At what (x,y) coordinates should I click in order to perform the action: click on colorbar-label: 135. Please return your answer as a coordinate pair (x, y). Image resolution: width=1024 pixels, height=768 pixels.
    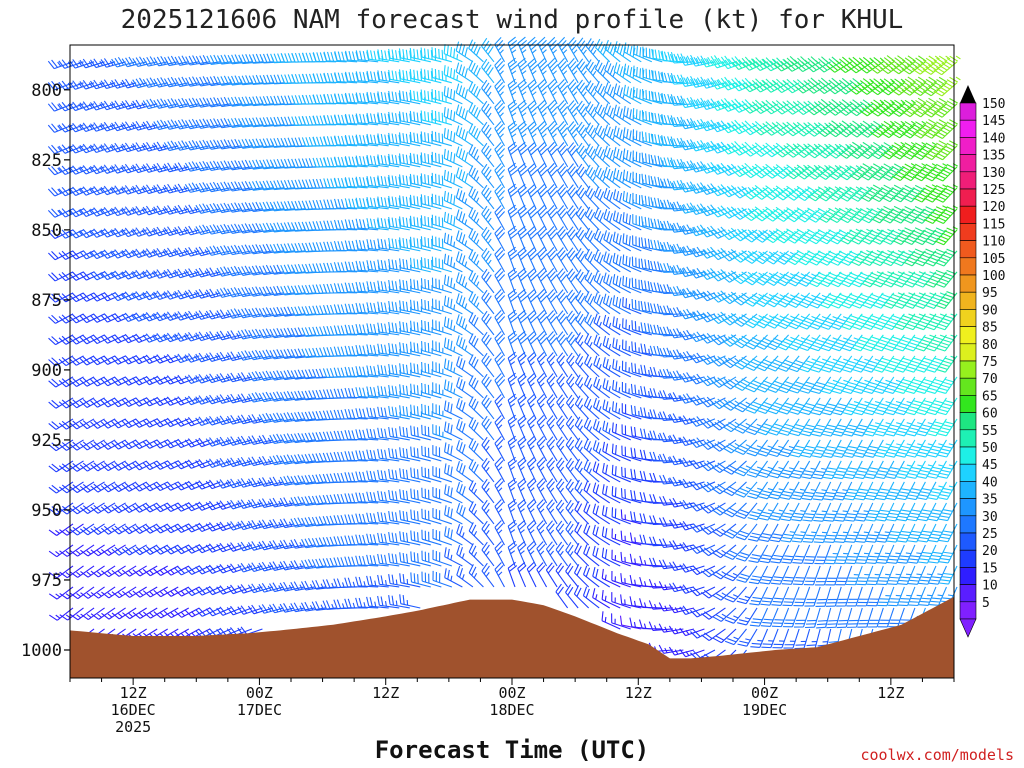
    Looking at the image, I should click on (993, 156).